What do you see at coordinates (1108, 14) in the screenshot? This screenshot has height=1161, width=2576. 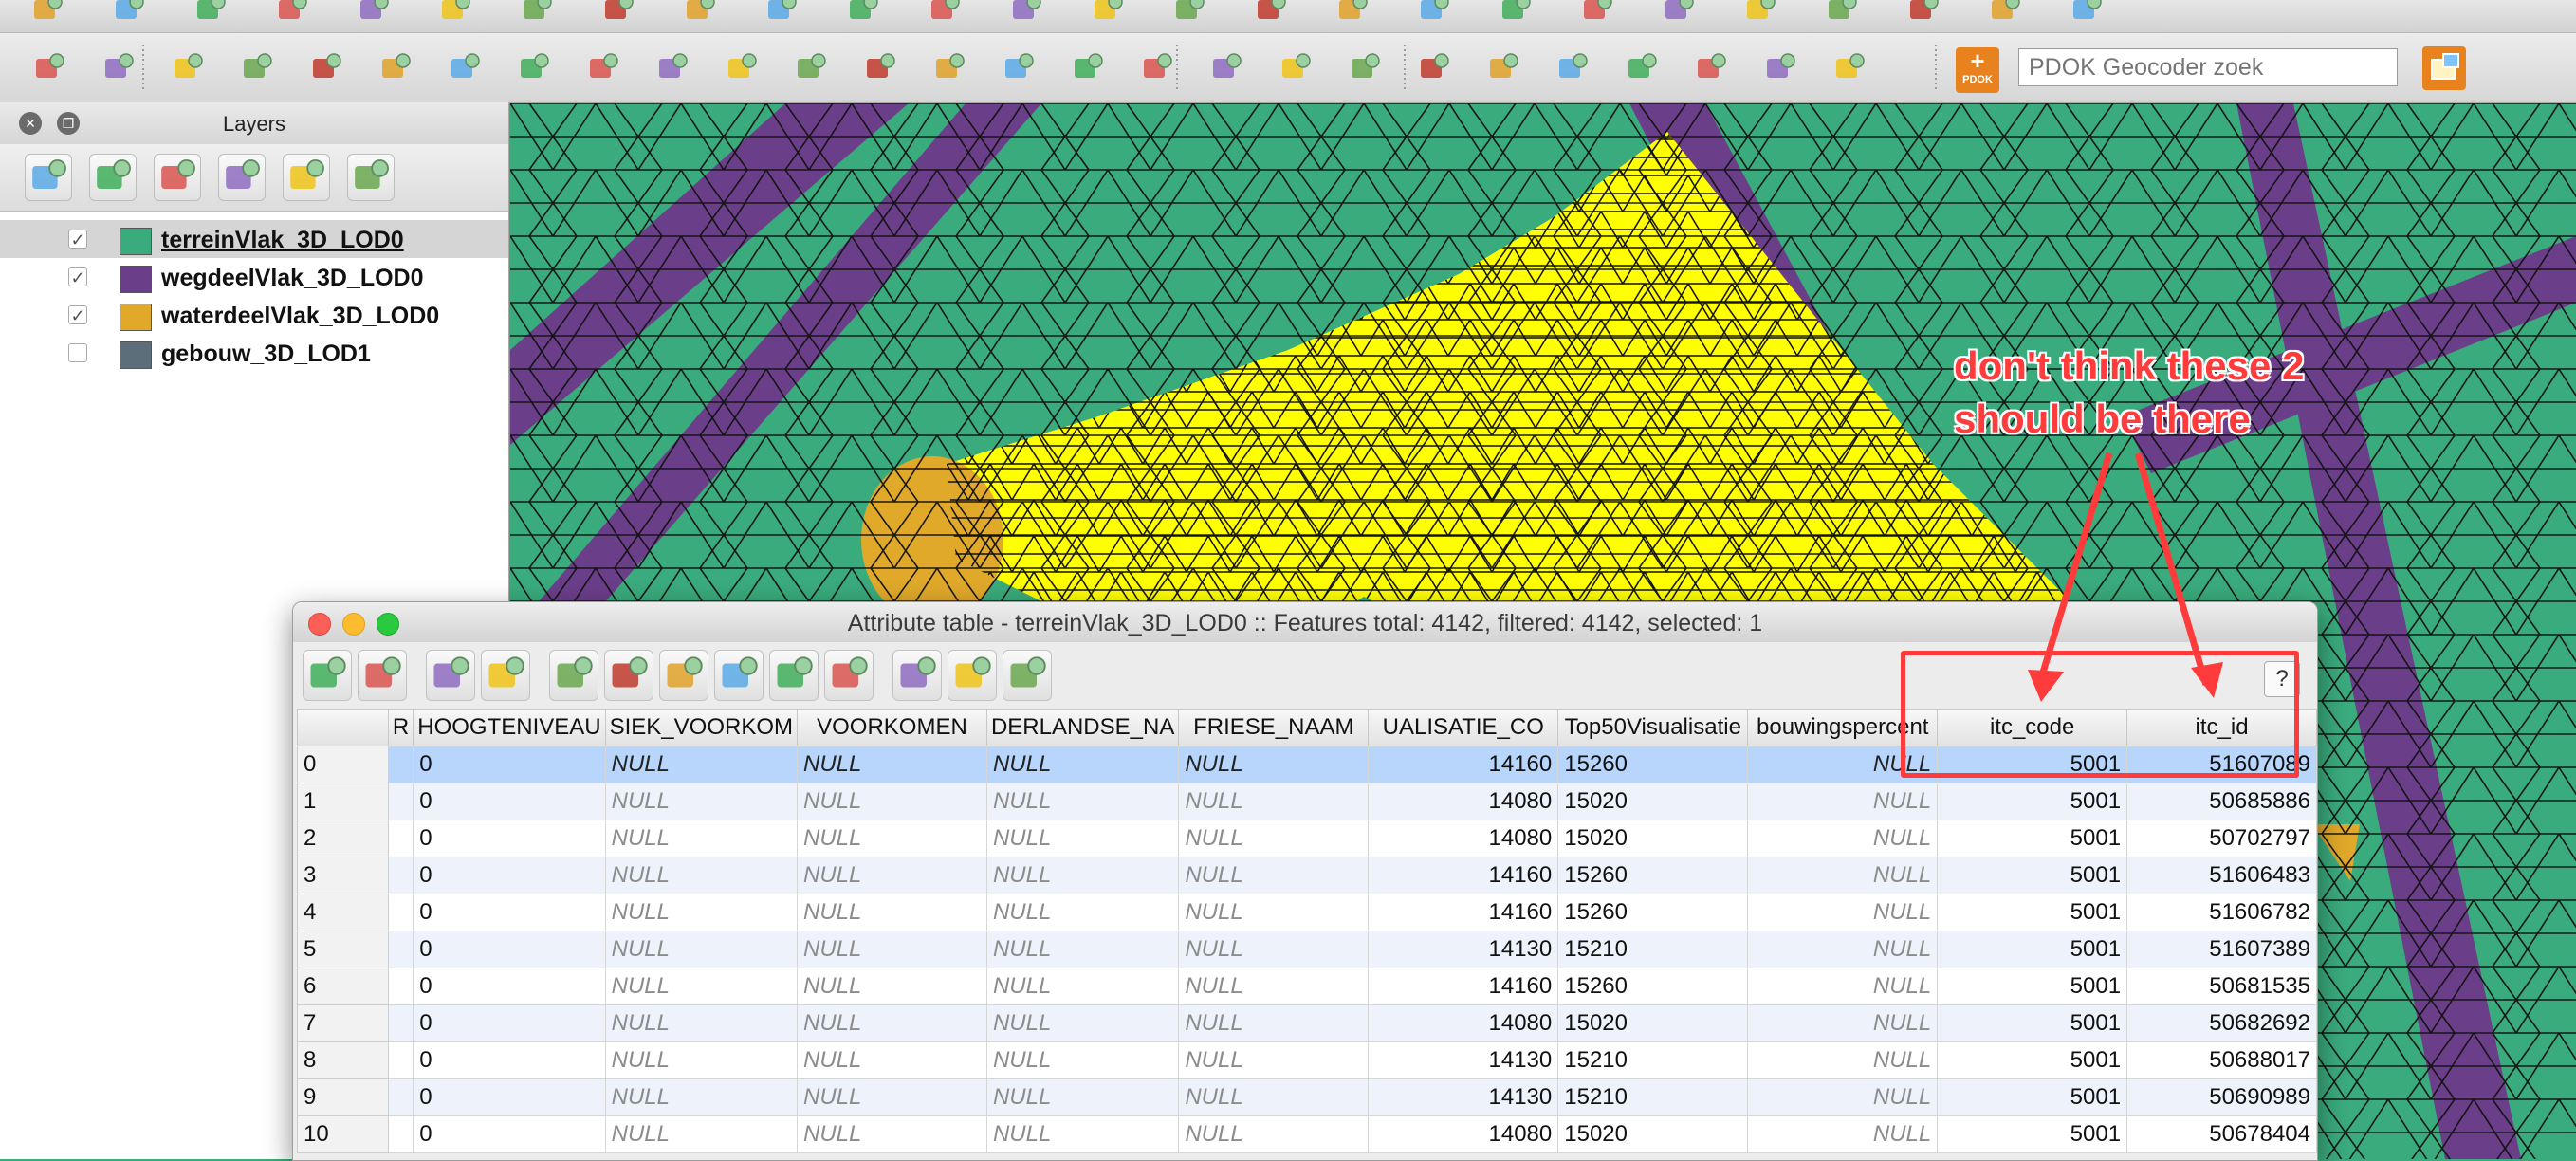 I see `copy-style-icon` at bounding box center [1108, 14].